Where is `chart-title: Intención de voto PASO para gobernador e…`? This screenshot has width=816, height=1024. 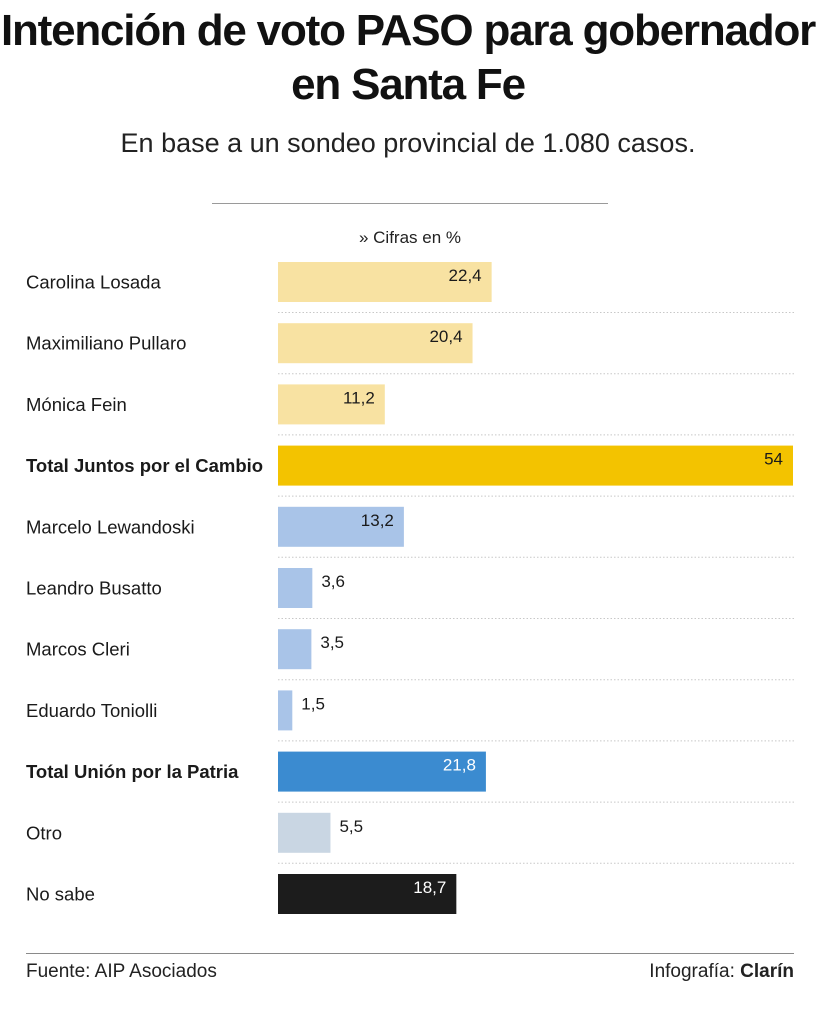 chart-title: Intención de voto PASO para gobernador e… is located at coordinates (408, 57).